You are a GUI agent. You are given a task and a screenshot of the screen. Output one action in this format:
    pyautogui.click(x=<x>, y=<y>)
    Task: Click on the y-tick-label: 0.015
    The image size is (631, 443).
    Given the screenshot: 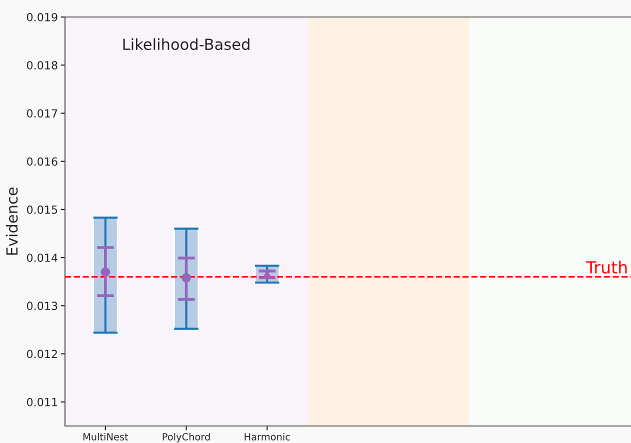 What is the action you would take?
    pyautogui.click(x=42, y=209)
    